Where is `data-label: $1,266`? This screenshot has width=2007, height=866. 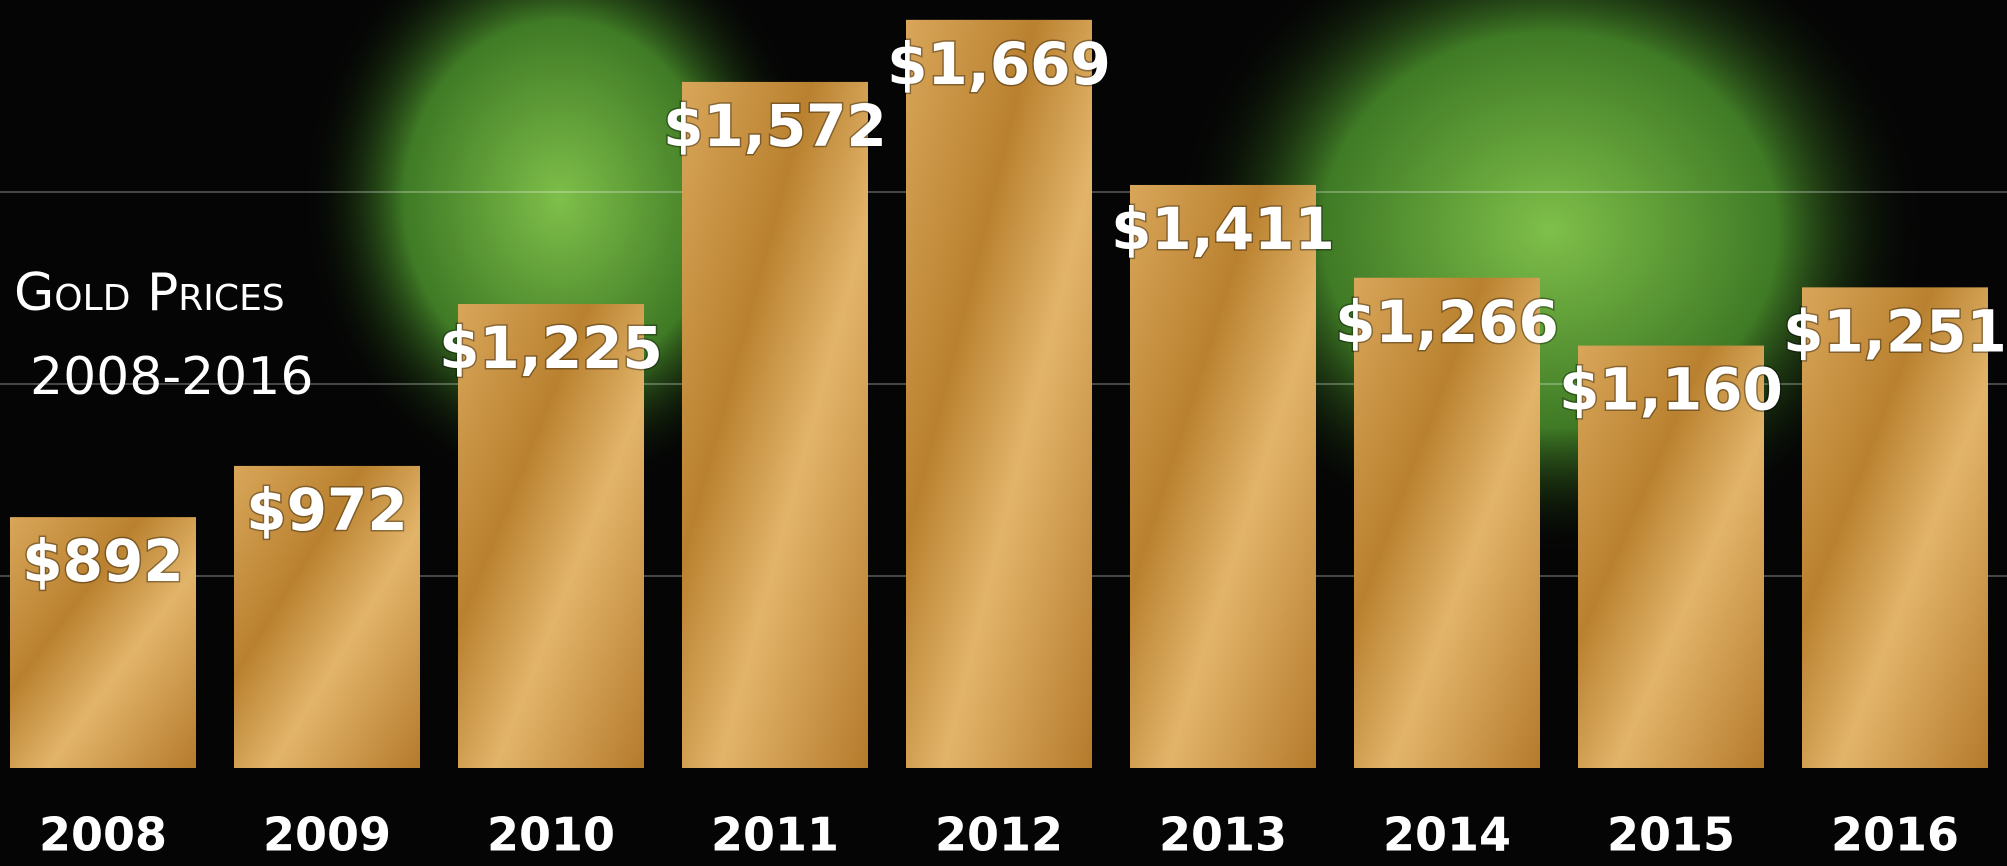 data-label: $1,266 is located at coordinates (1447, 322).